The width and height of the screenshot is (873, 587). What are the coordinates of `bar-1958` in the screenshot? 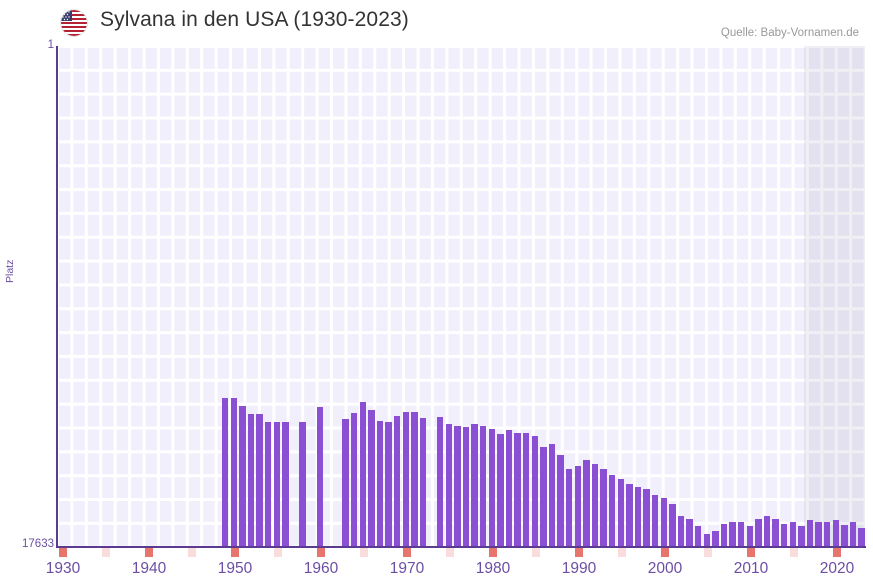 It's located at (302, 484).